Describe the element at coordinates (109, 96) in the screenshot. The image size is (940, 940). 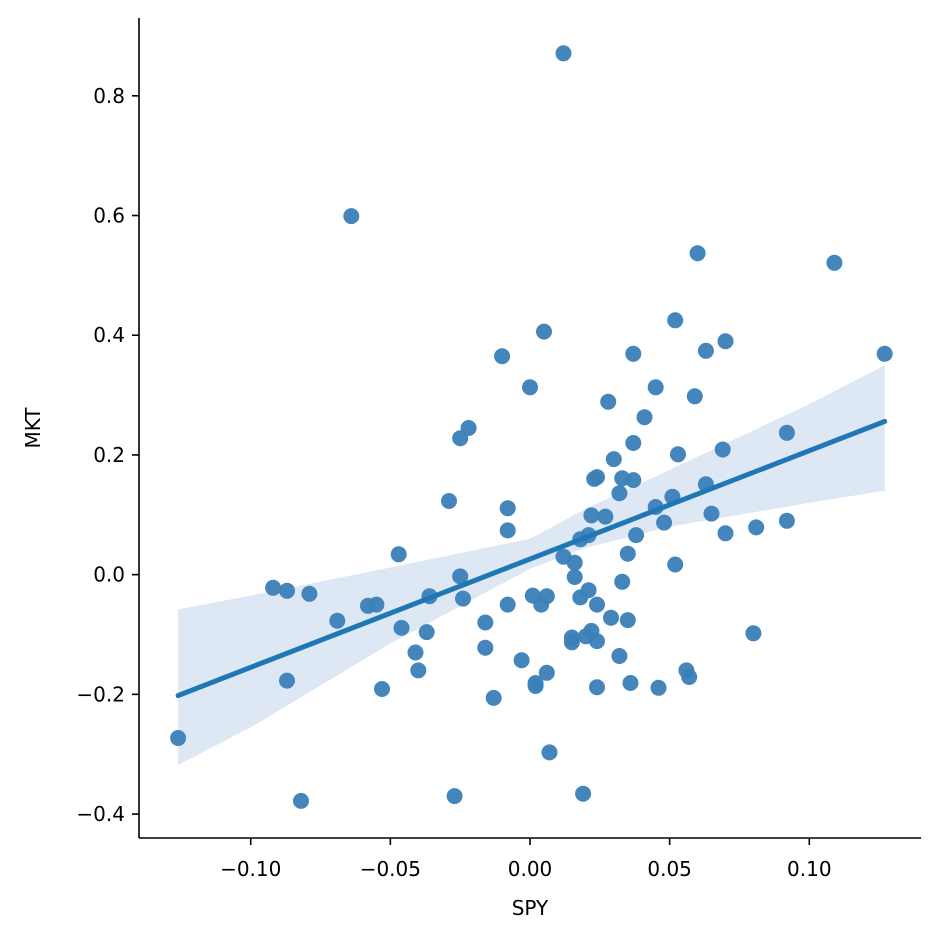
I see `y-tick-label: 0.8` at that location.